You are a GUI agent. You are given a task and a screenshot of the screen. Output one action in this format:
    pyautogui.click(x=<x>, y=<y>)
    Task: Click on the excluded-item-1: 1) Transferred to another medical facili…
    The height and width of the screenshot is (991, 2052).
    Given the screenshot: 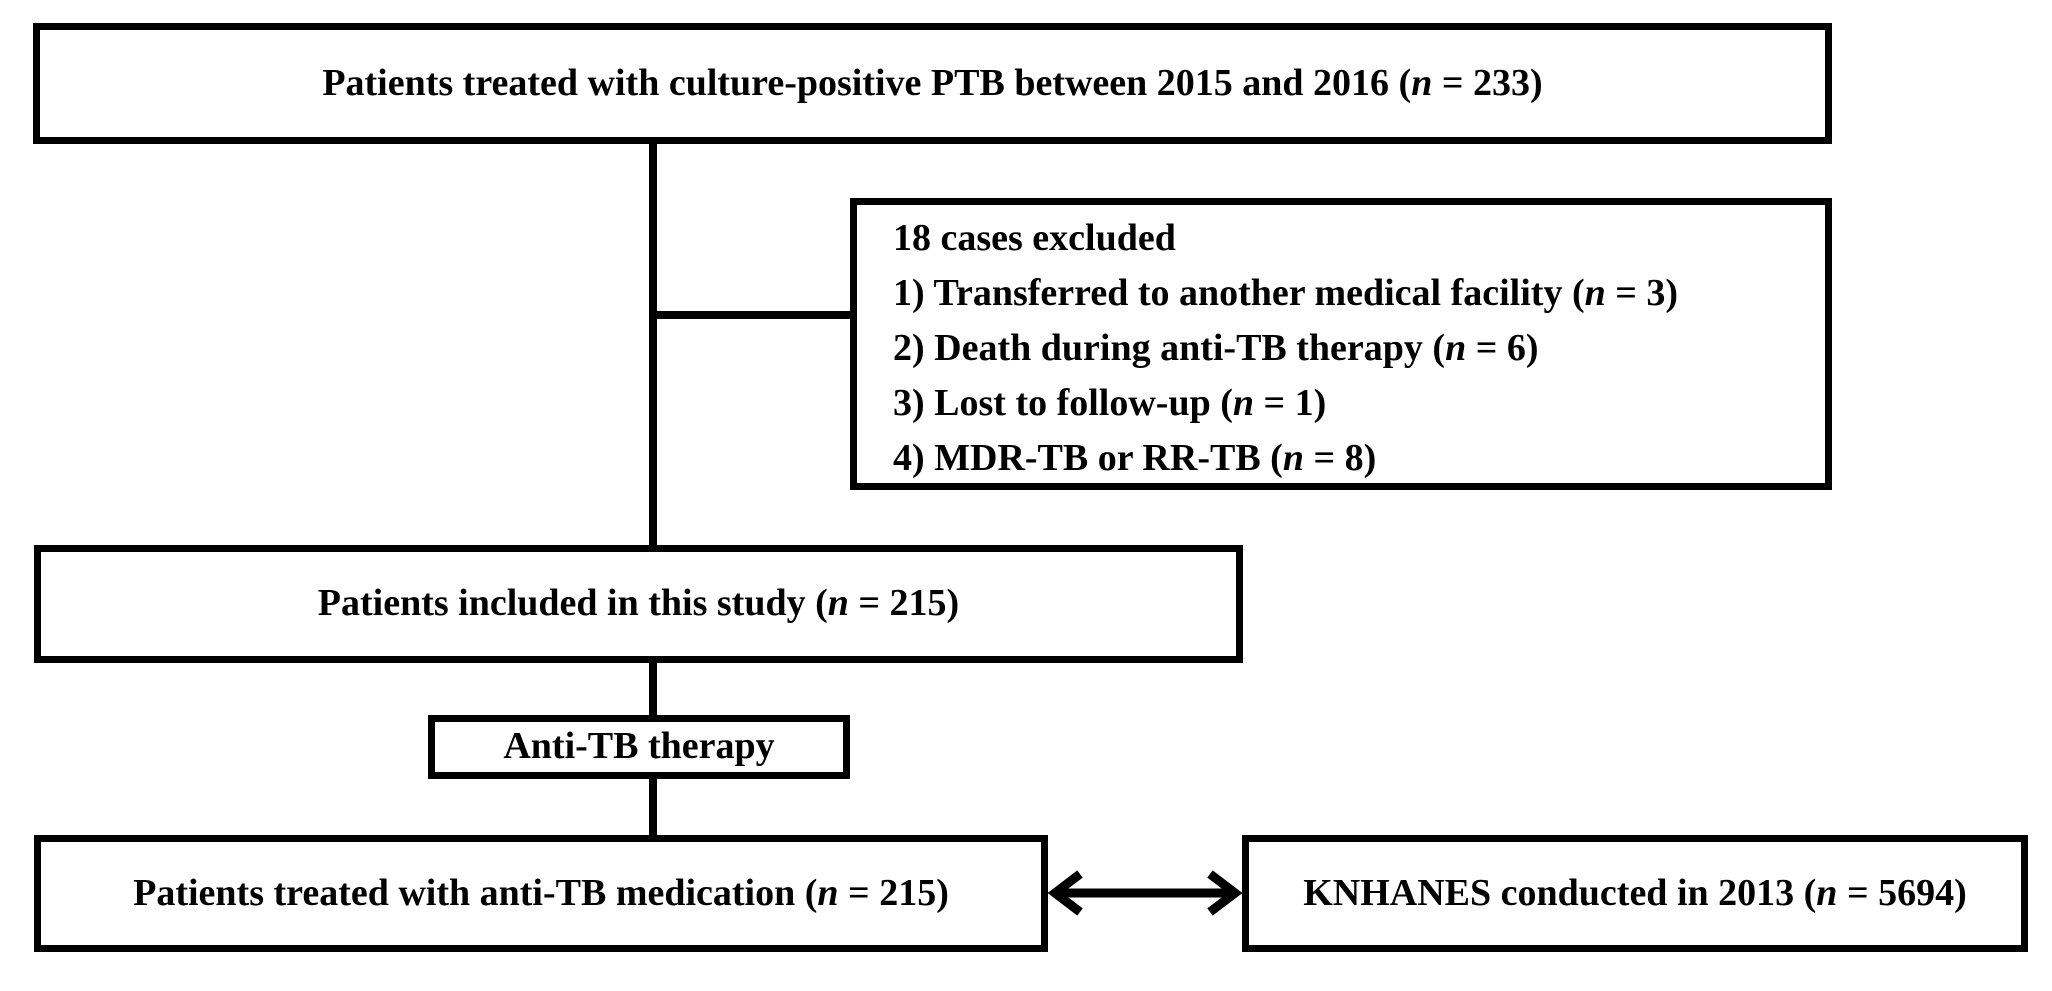 What is the action you would take?
    pyautogui.click(x=1286, y=293)
    